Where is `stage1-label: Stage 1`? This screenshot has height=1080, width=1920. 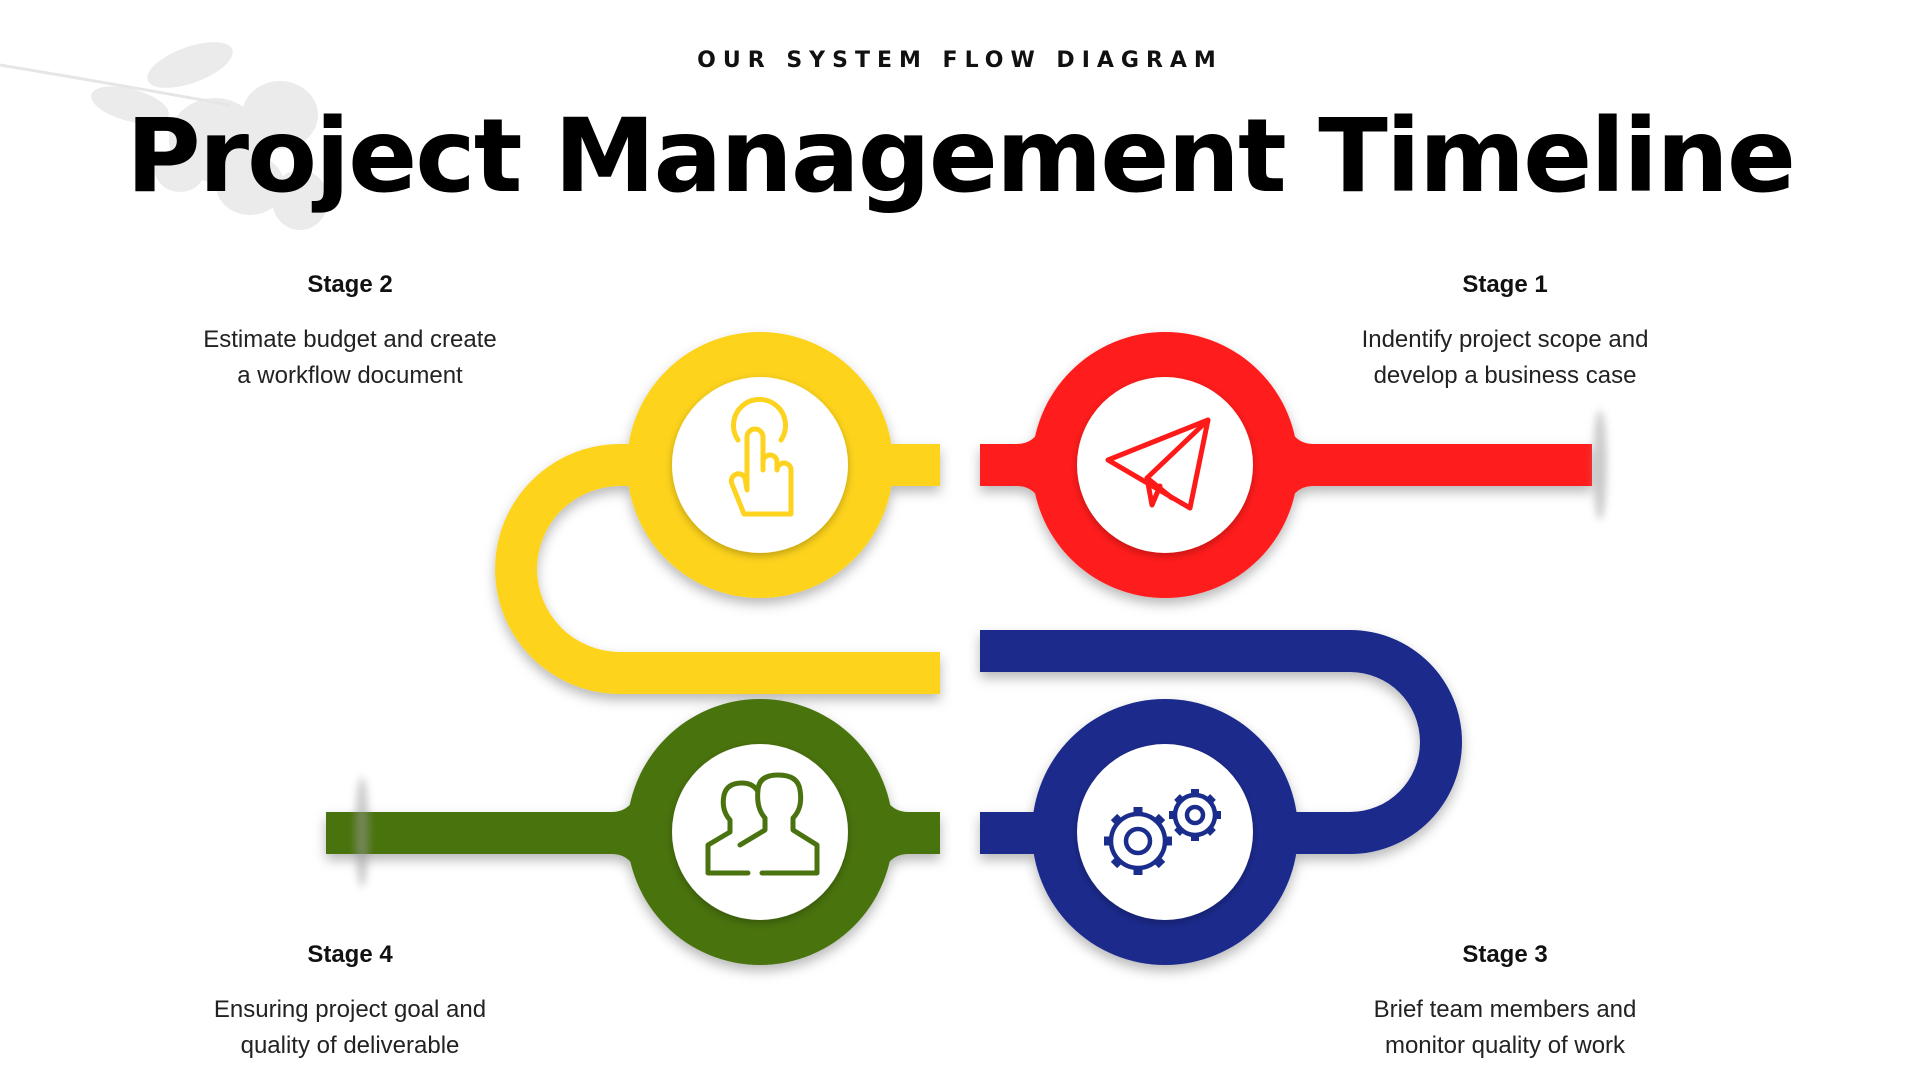
stage1-label: Stage 1 is located at coordinates (1505, 284).